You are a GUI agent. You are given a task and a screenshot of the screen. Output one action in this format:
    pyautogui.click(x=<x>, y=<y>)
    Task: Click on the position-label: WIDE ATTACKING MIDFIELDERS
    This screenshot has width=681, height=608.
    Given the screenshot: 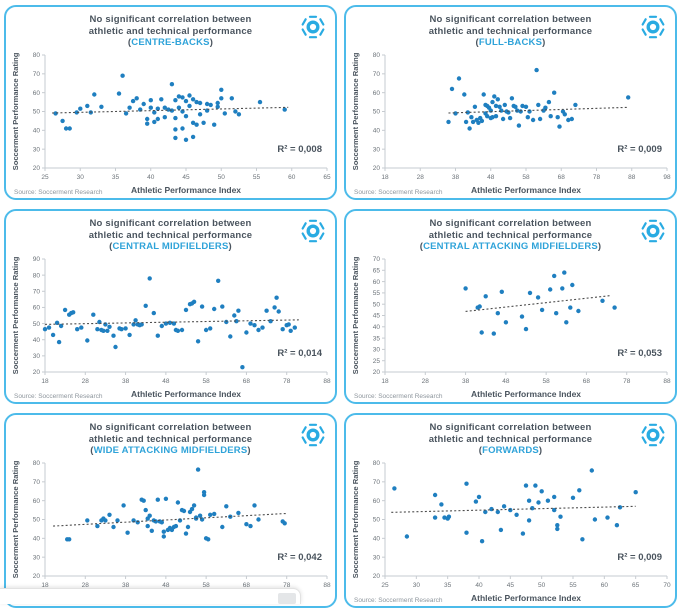 What is the action you would take?
    pyautogui.click(x=170, y=450)
    